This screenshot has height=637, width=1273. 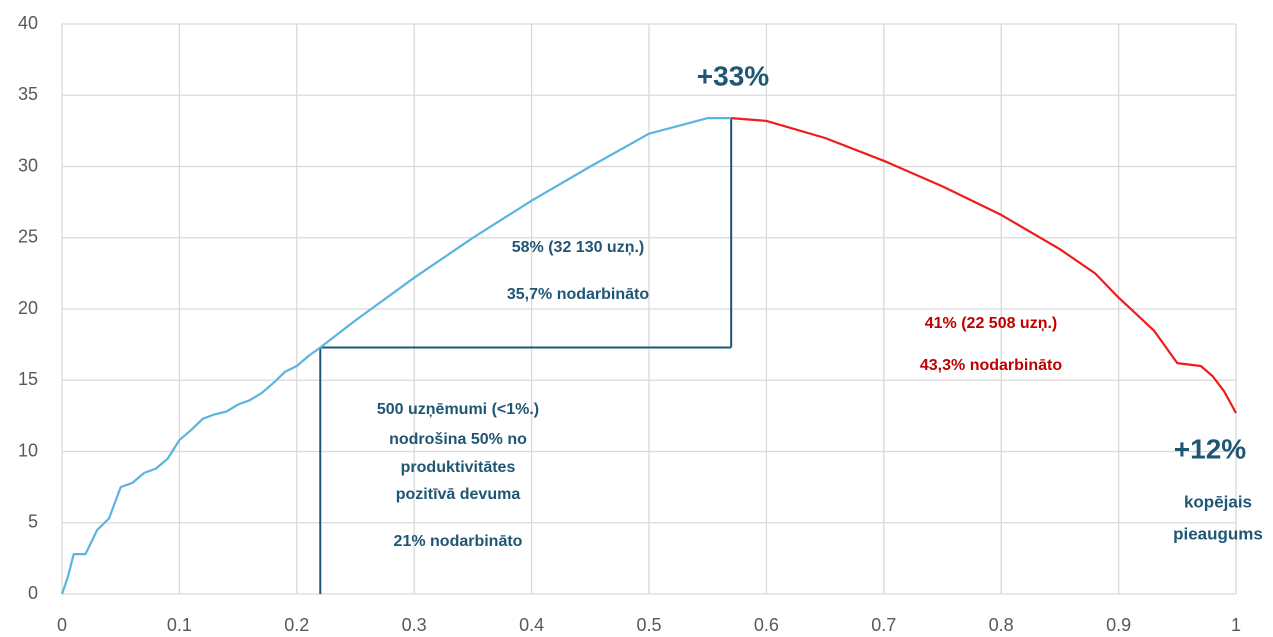 What do you see at coordinates (578, 294) in the screenshot?
I see `annotation: 35,7% nodarbināto` at bounding box center [578, 294].